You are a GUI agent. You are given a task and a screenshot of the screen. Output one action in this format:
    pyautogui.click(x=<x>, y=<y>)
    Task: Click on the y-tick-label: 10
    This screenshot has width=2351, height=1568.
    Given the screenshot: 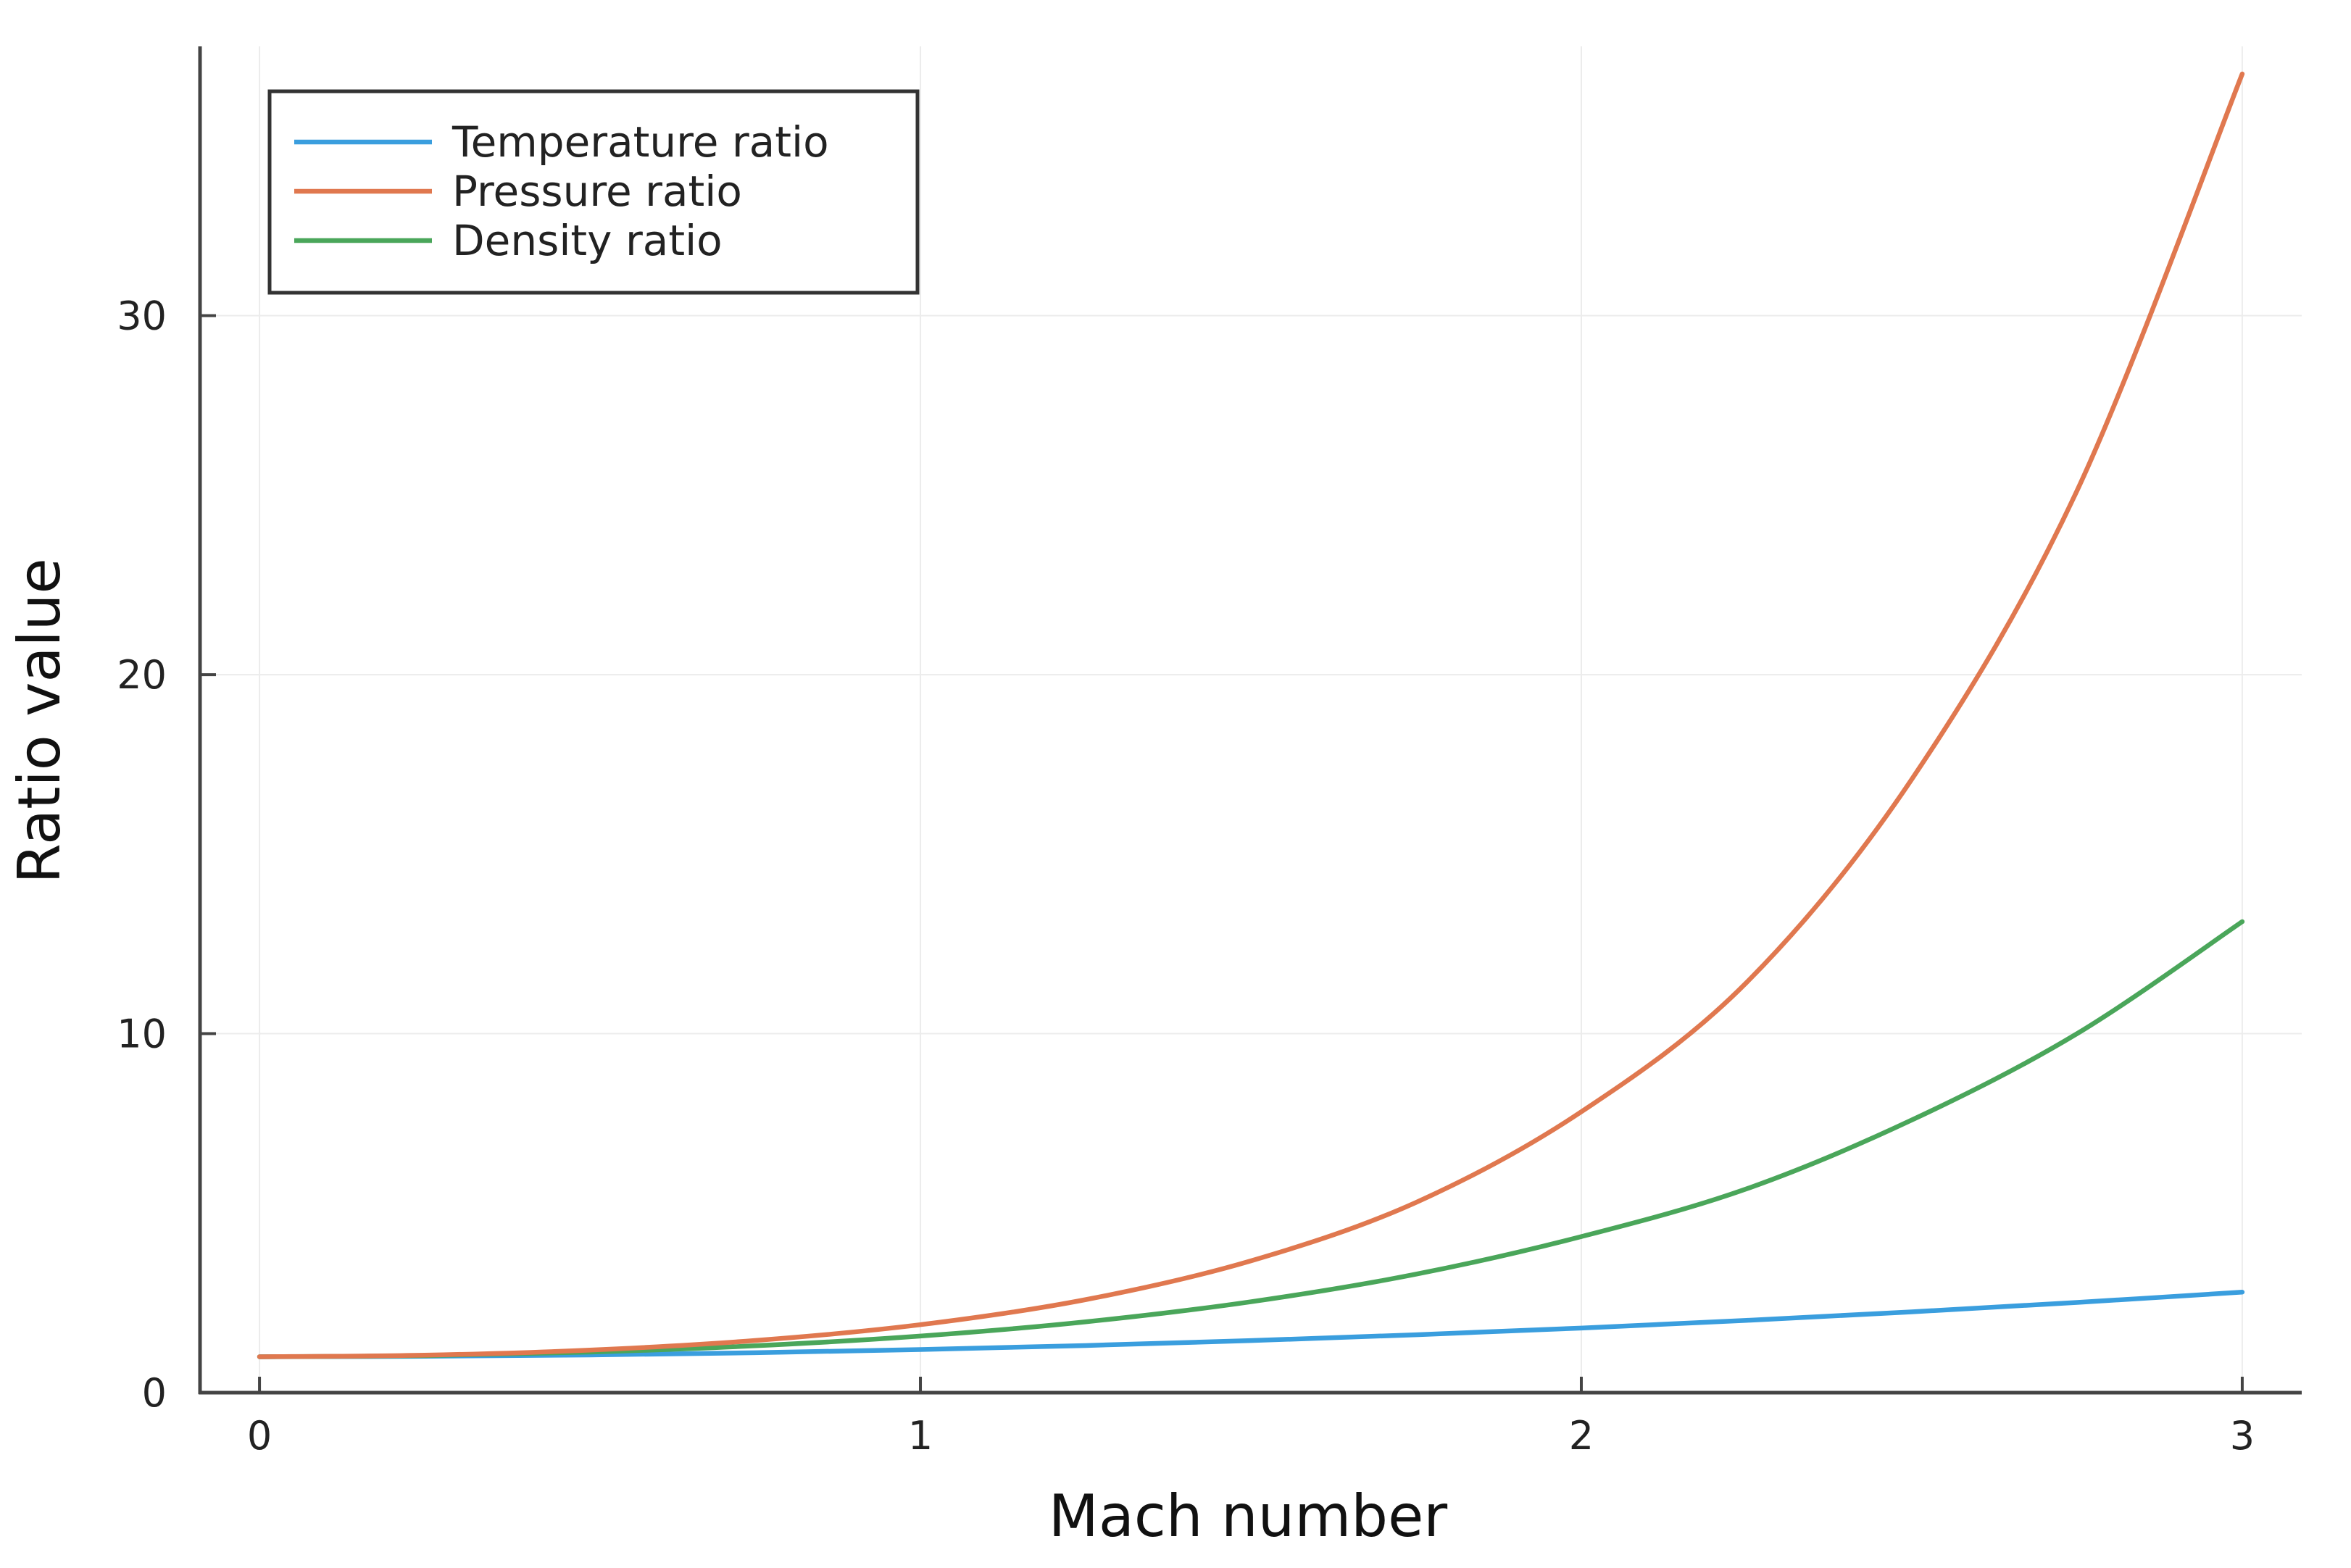 What is the action you would take?
    pyautogui.click(x=142, y=1034)
    